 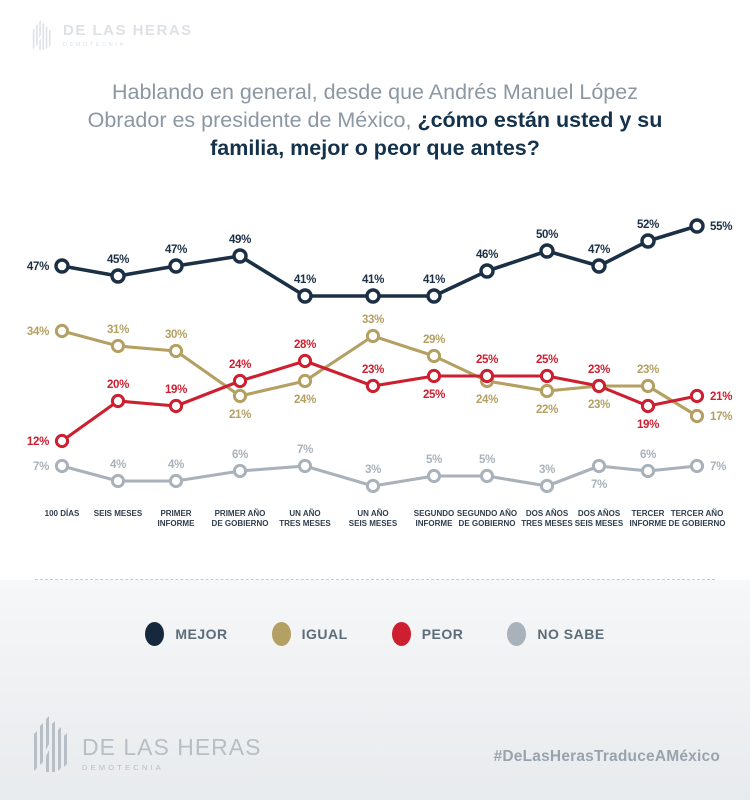 What do you see at coordinates (401, 634) in the screenshot?
I see `peor-swatch-icon` at bounding box center [401, 634].